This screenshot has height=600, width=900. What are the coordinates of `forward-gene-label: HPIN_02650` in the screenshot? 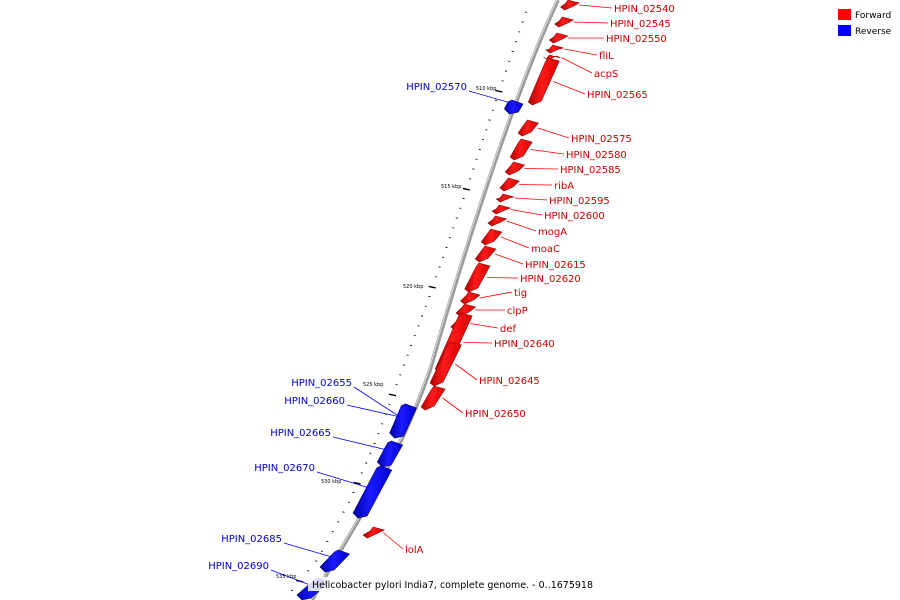 It's located at (495, 414).